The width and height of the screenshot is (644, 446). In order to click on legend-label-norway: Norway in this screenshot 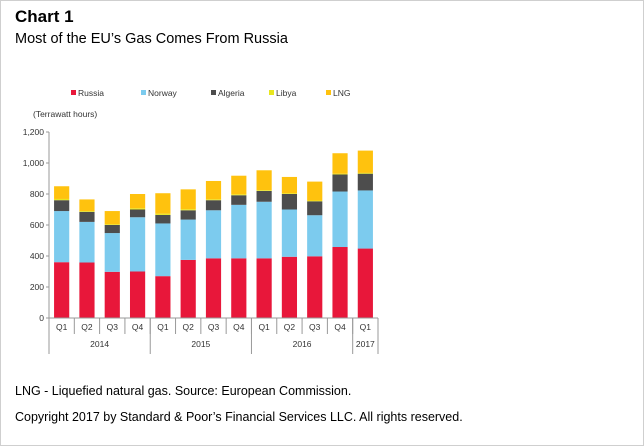, I will do `click(163, 93)`.